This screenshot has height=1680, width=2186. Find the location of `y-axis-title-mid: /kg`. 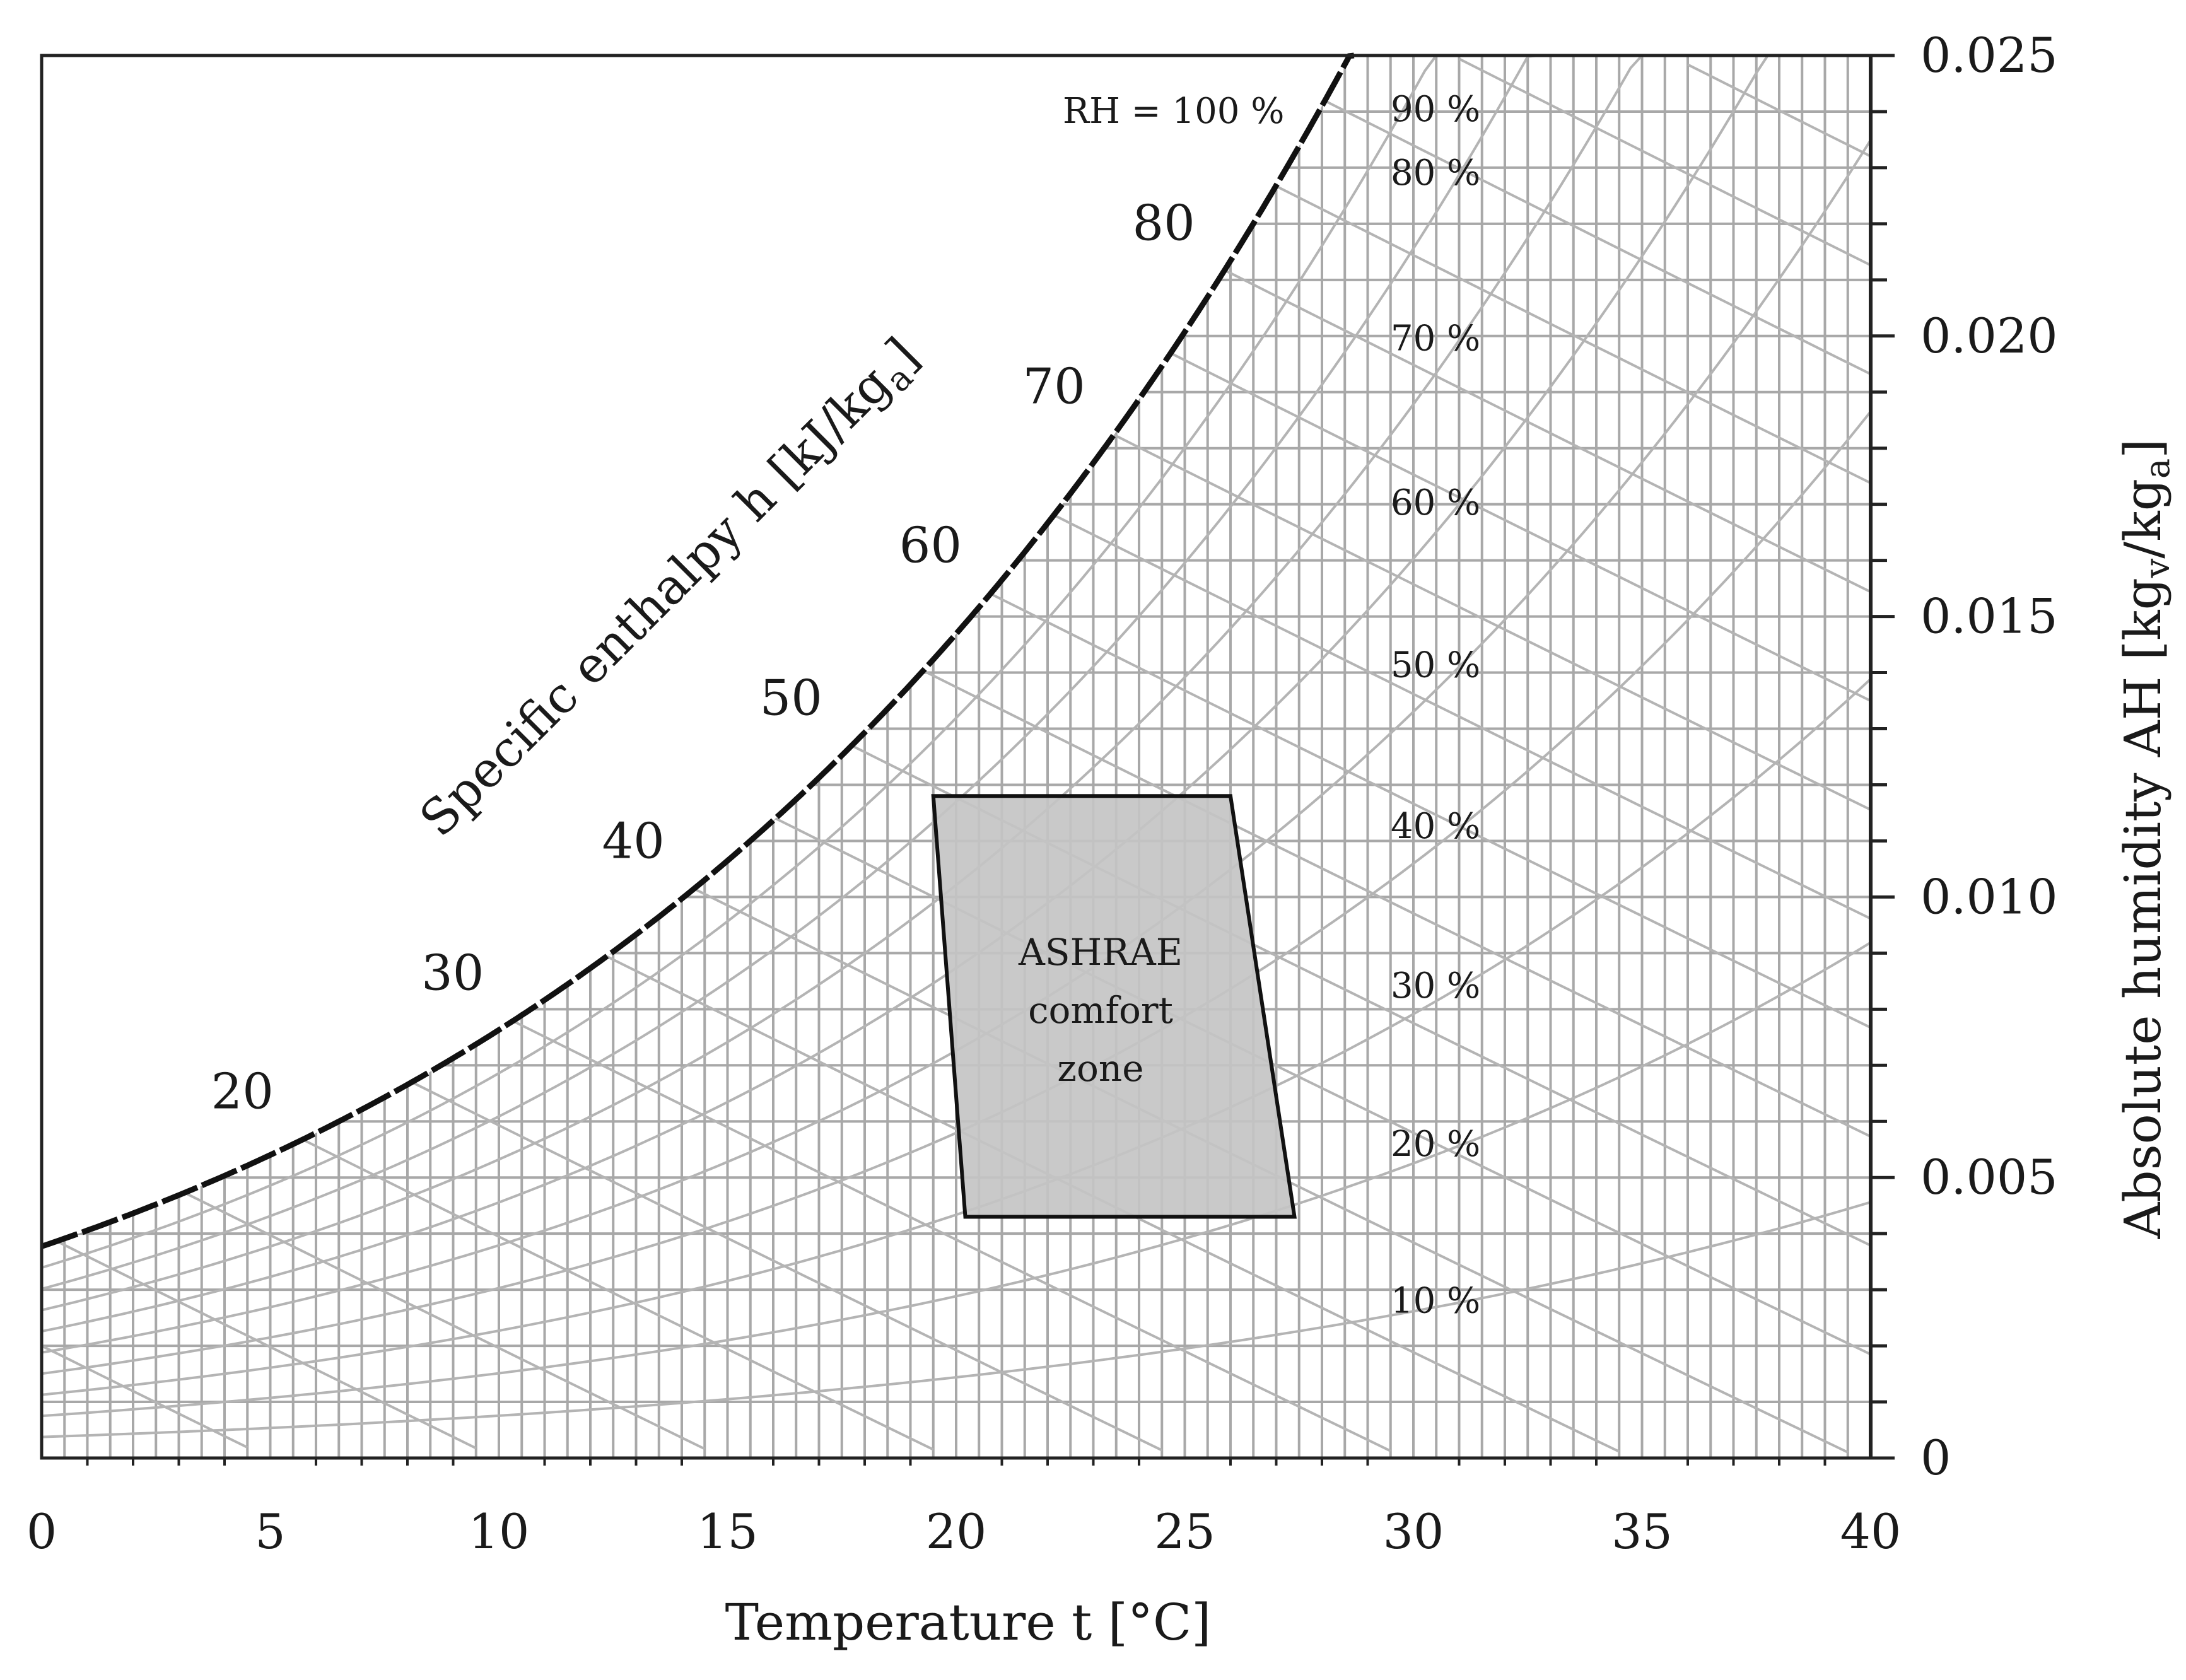

y-axis-title-mid: /kg is located at coordinates (2142, 519).